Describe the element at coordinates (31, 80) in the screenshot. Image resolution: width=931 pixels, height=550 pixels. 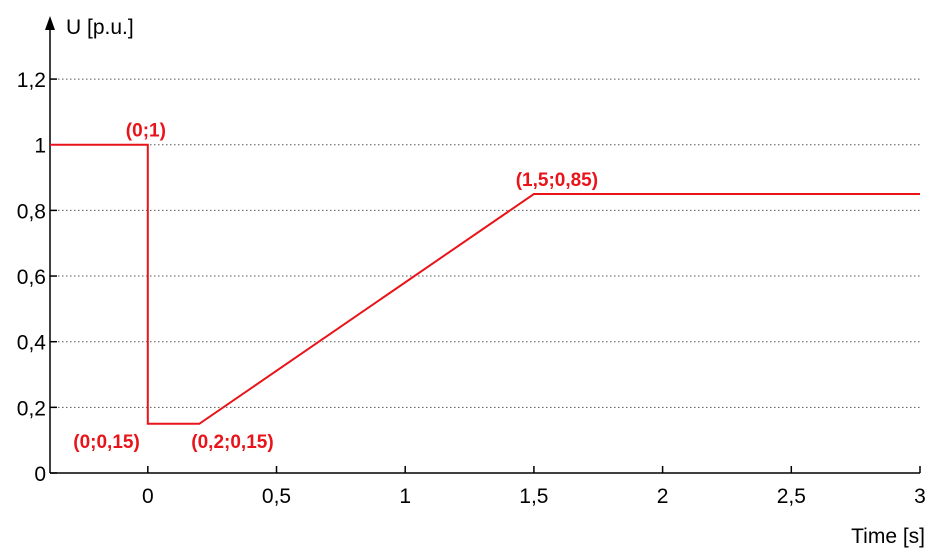
I see `y-tick-label: 1,2` at that location.